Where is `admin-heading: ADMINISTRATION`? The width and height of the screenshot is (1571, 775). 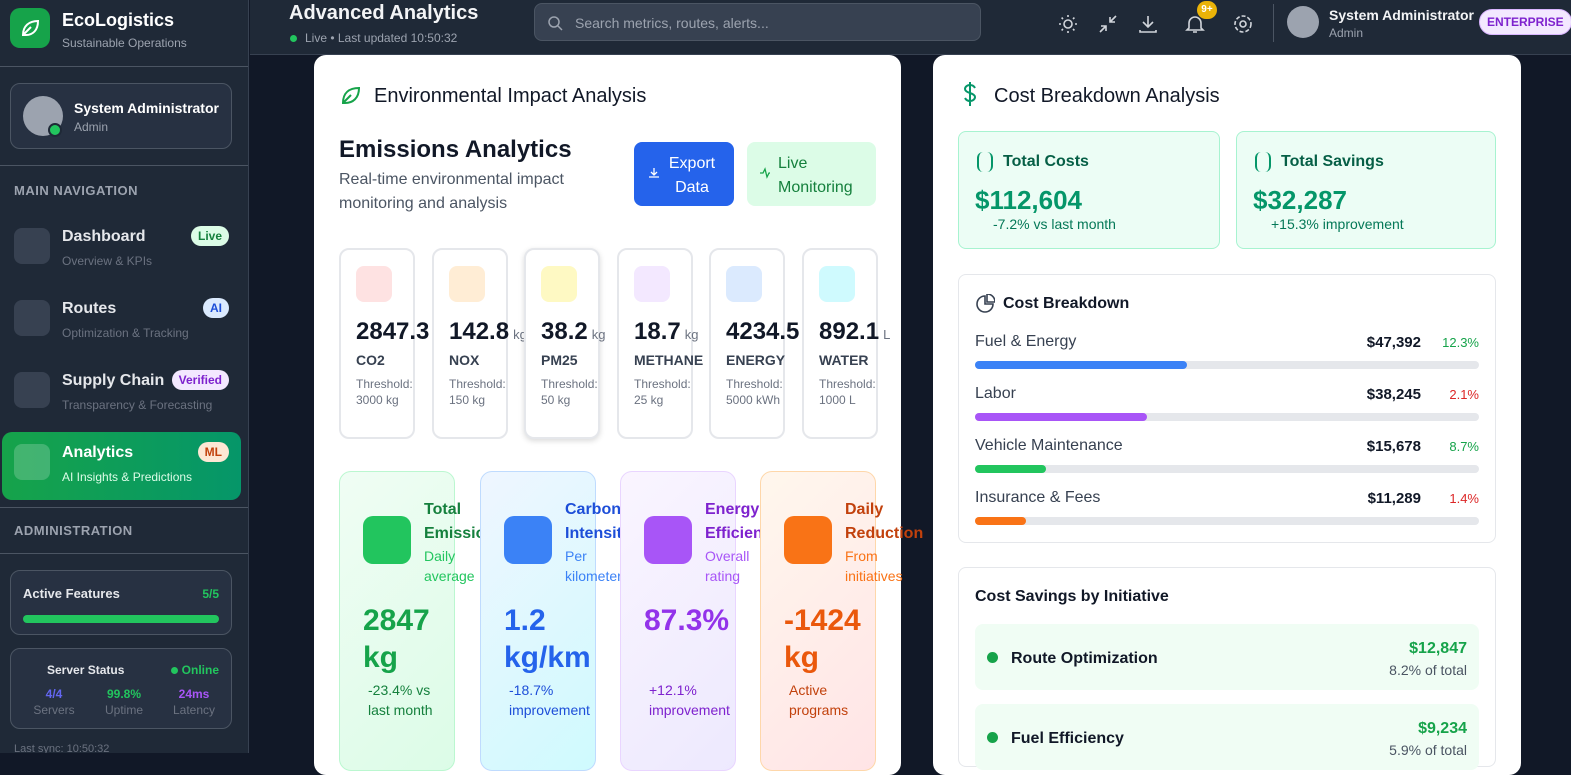 admin-heading: ADMINISTRATION is located at coordinates (73, 530).